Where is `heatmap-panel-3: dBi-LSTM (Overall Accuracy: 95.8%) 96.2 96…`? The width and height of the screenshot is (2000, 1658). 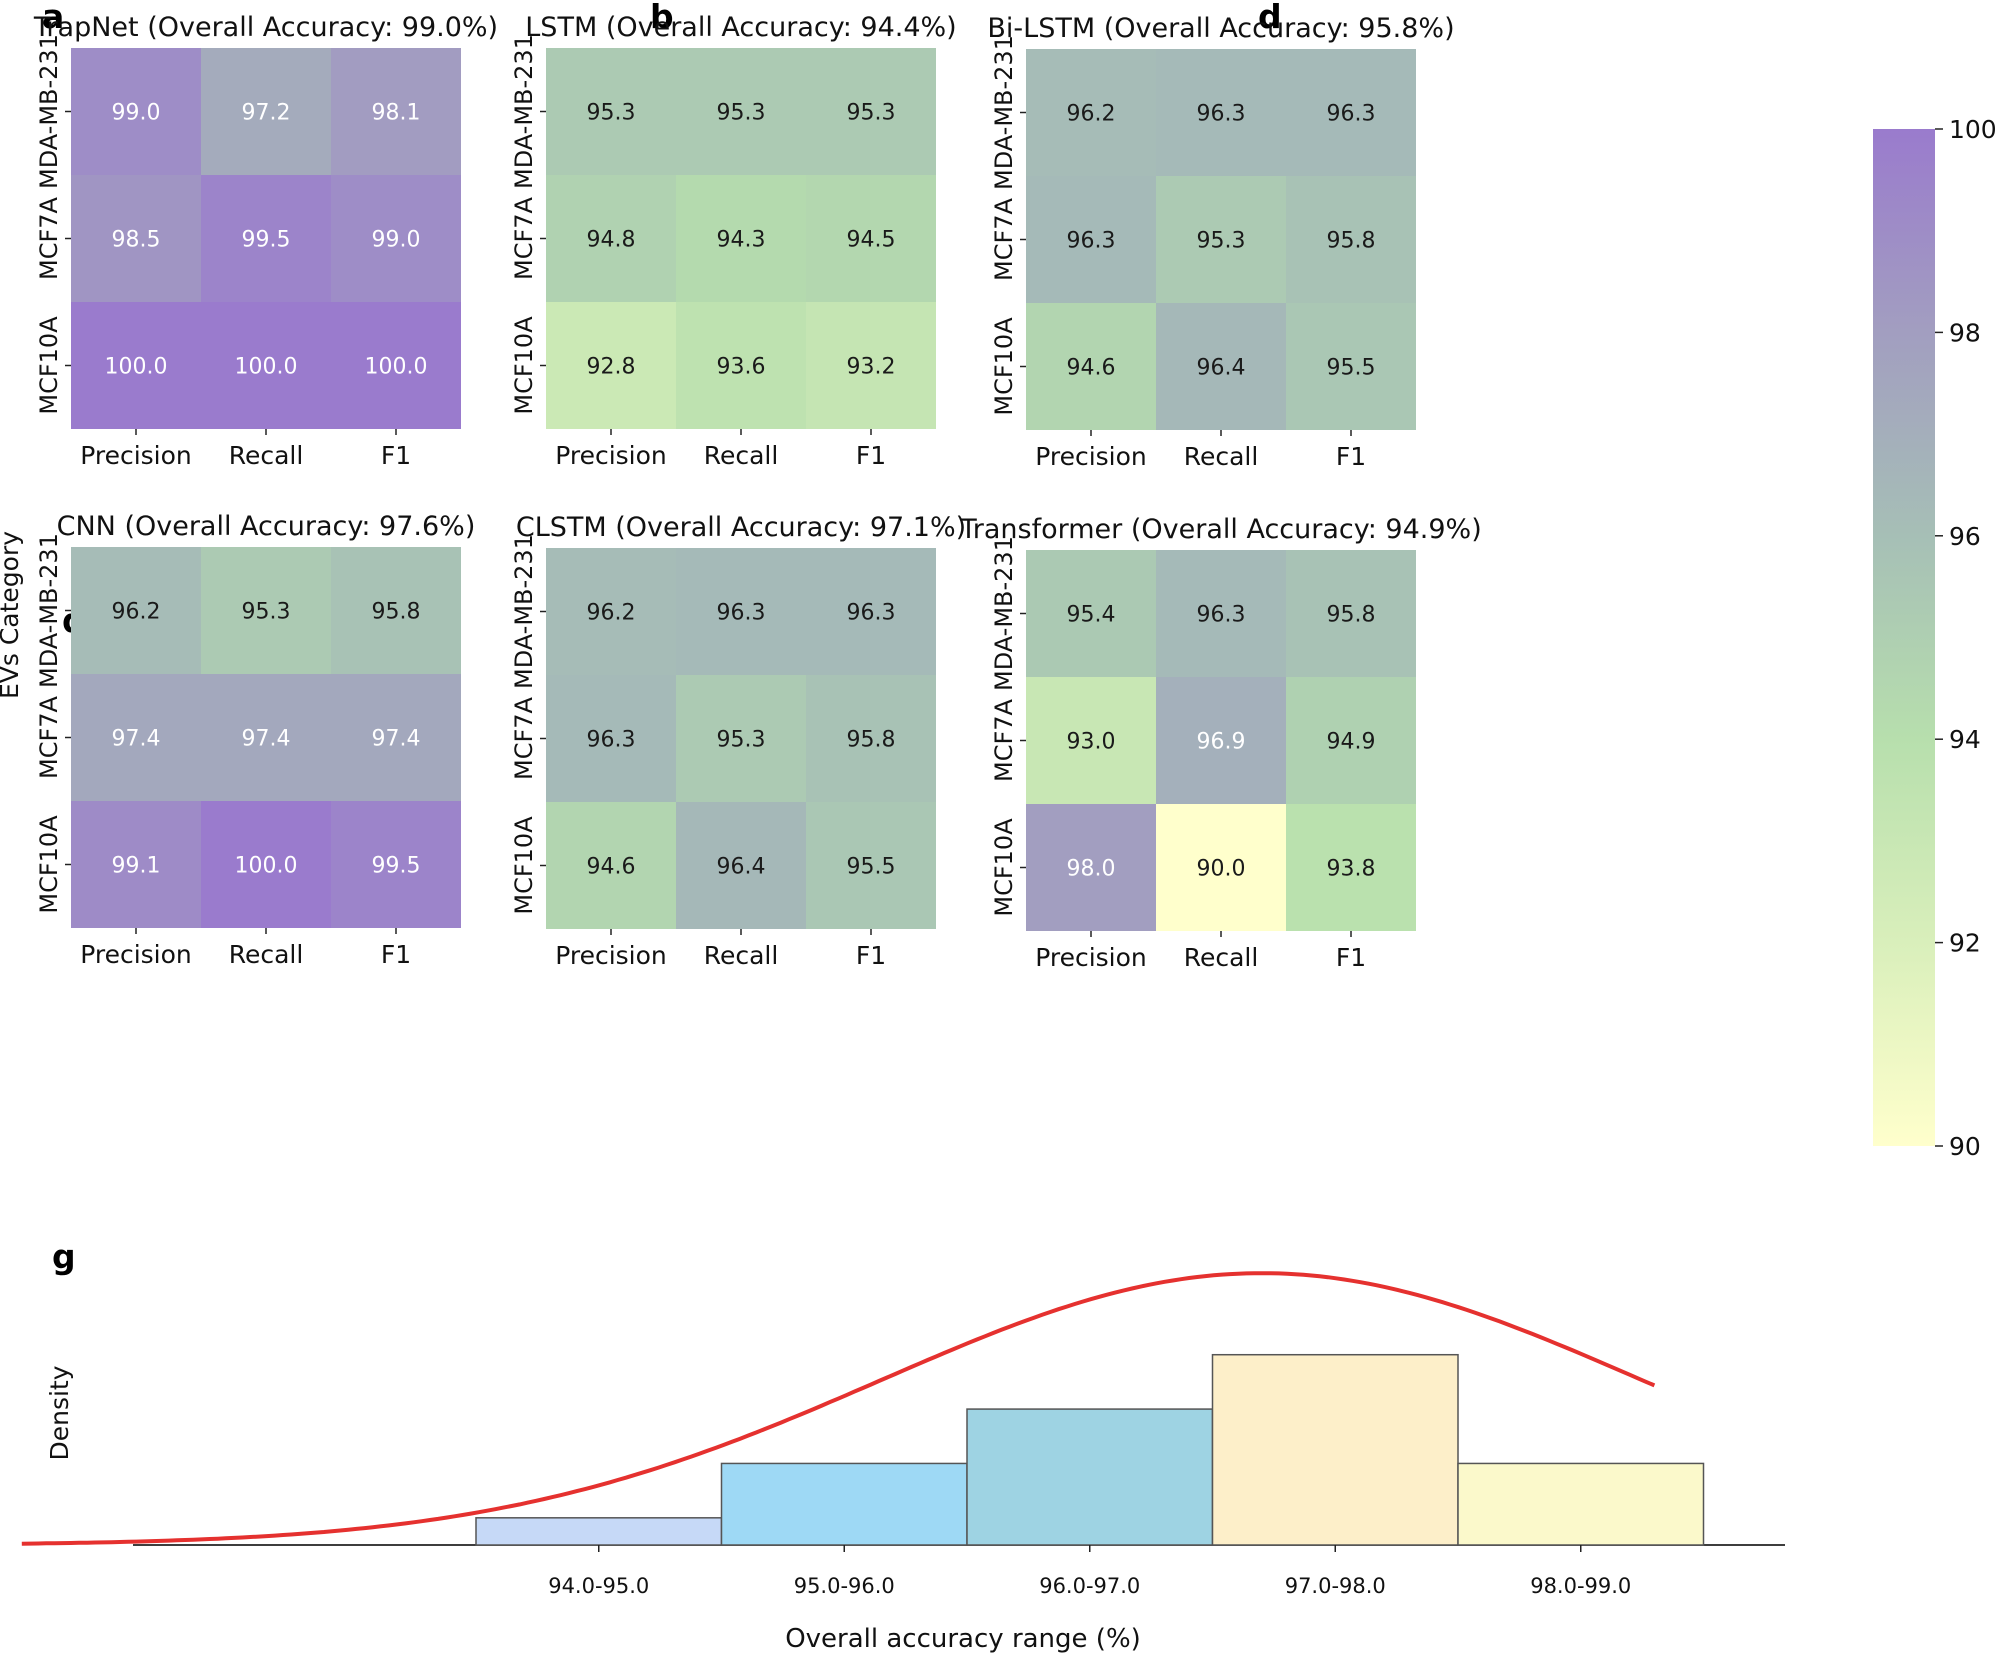
heatmap-panel-3: dBi-LSTM (Overall Accuracy: 95.8%) 96.2 96… is located at coordinates (1220, 235).